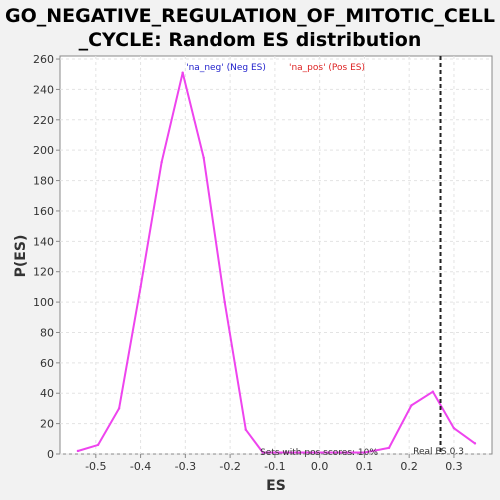 This screenshot has width=500, height=500. What do you see at coordinates (47, 424) in the screenshot?
I see `y-tick-label: 20` at bounding box center [47, 424].